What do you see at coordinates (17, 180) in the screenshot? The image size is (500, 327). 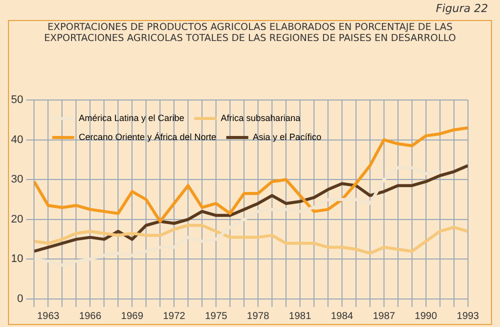 I see `y-tick-label: 30` at bounding box center [17, 180].